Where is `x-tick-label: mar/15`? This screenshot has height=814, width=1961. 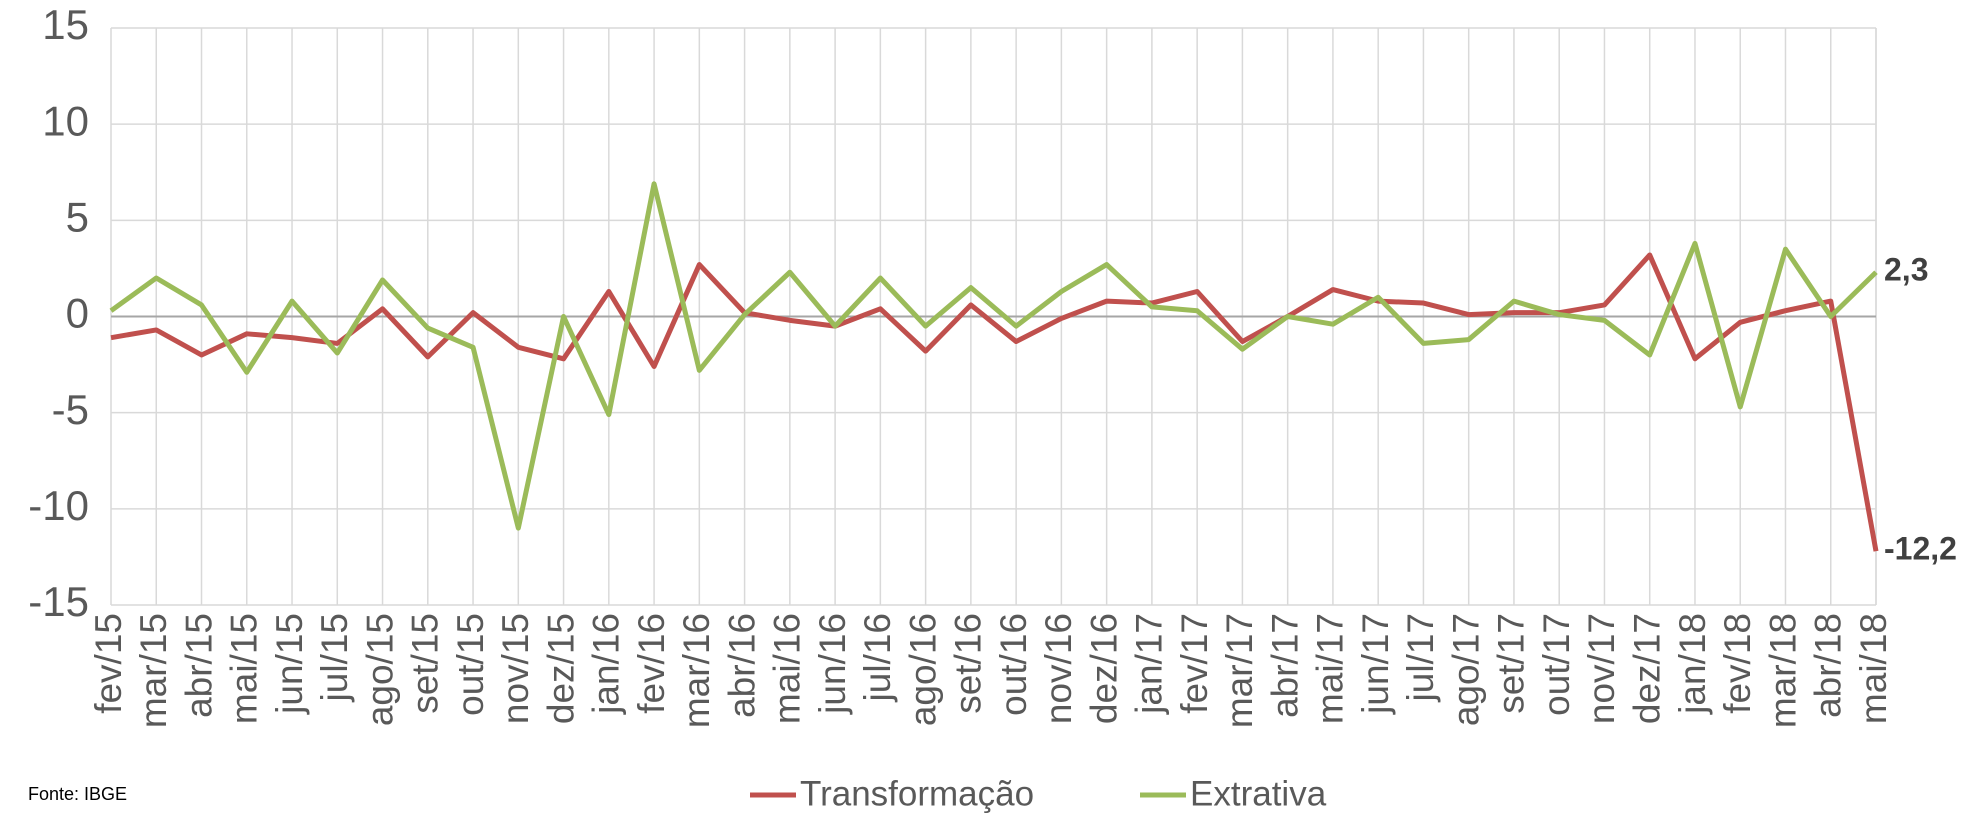 x-tick-label: mar/15 is located at coordinates (153, 670).